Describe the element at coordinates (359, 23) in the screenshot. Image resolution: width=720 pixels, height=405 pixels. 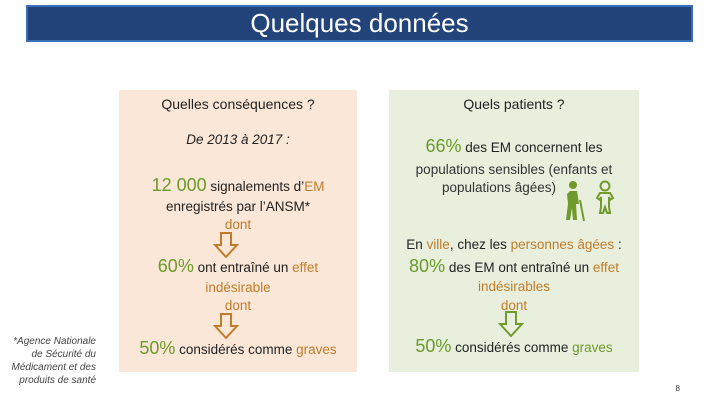
I see `slide-title: Quelques données` at that location.